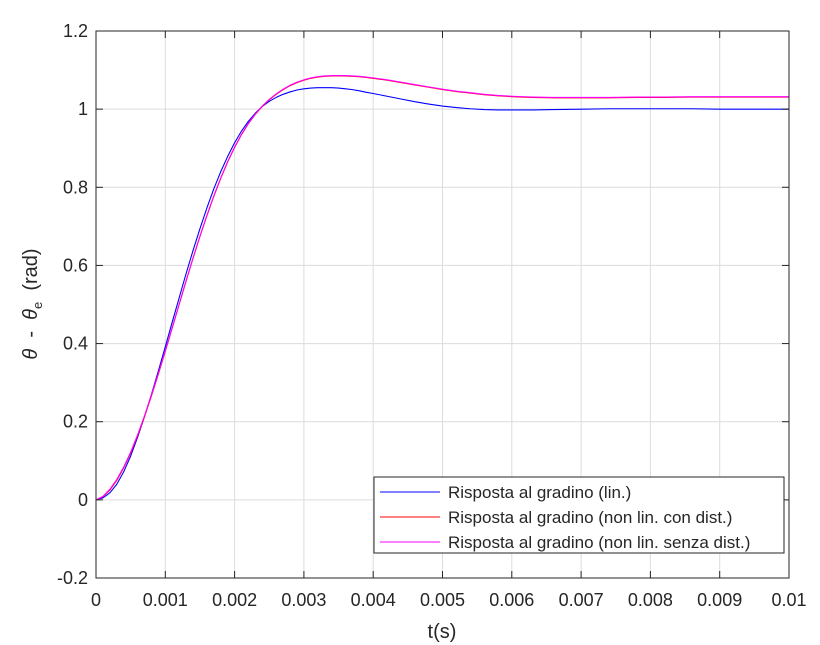 This screenshot has width=820, height=645. I want to click on y-axis-label-part: (rad), so click(31, 274).